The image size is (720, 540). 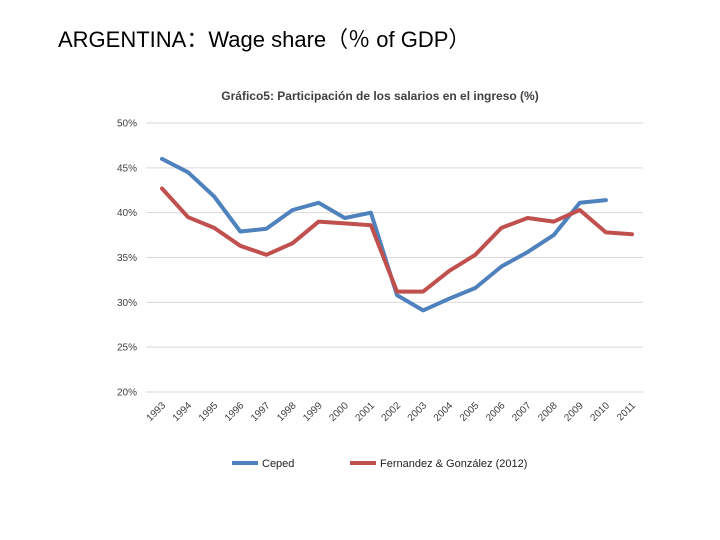 What do you see at coordinates (453, 464) in the screenshot?
I see `legend-label: Fernandez & González (2012)` at bounding box center [453, 464].